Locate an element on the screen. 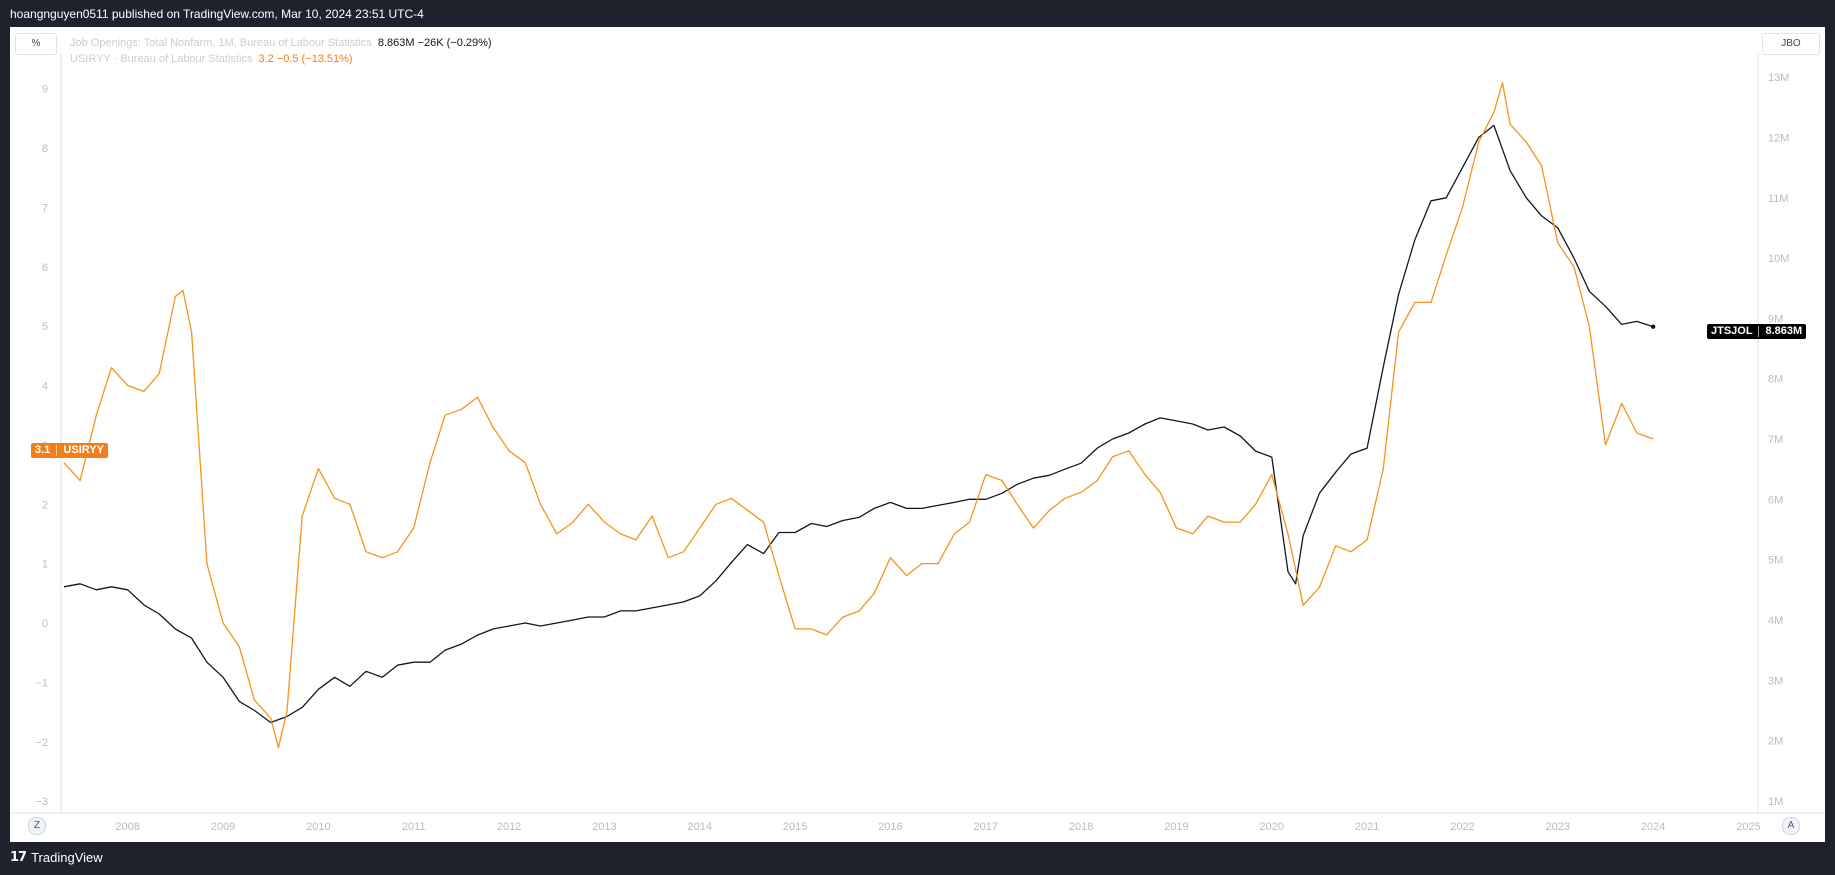  legend-usiryy-name: USIRYY · Bureau of Labour Statistics is located at coordinates (161, 59).